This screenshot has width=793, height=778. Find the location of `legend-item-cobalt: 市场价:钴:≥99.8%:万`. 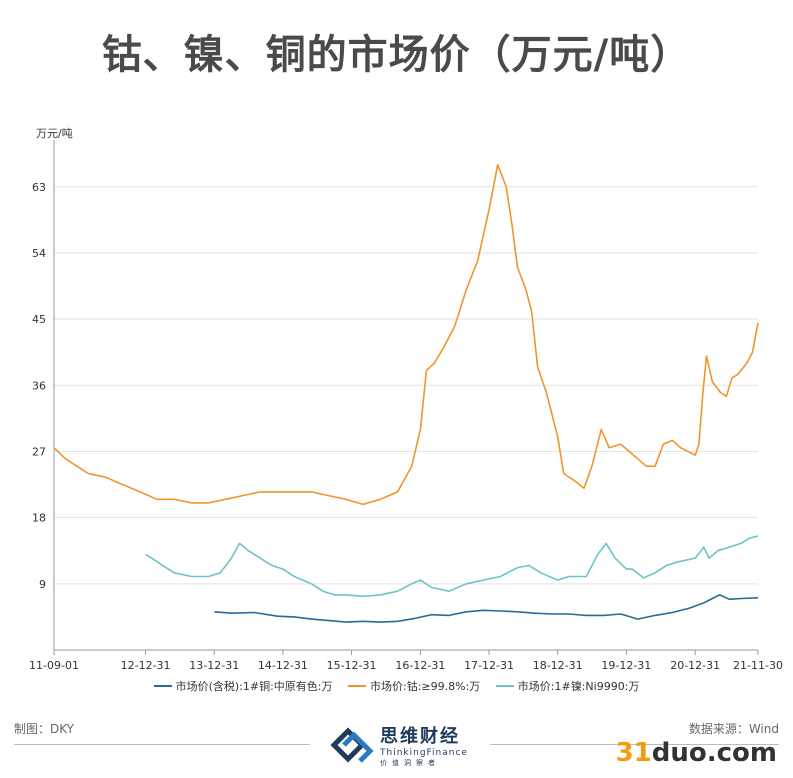

legend-item-cobalt: 市场价:钴:≥99.8%:万 is located at coordinates (414, 686).